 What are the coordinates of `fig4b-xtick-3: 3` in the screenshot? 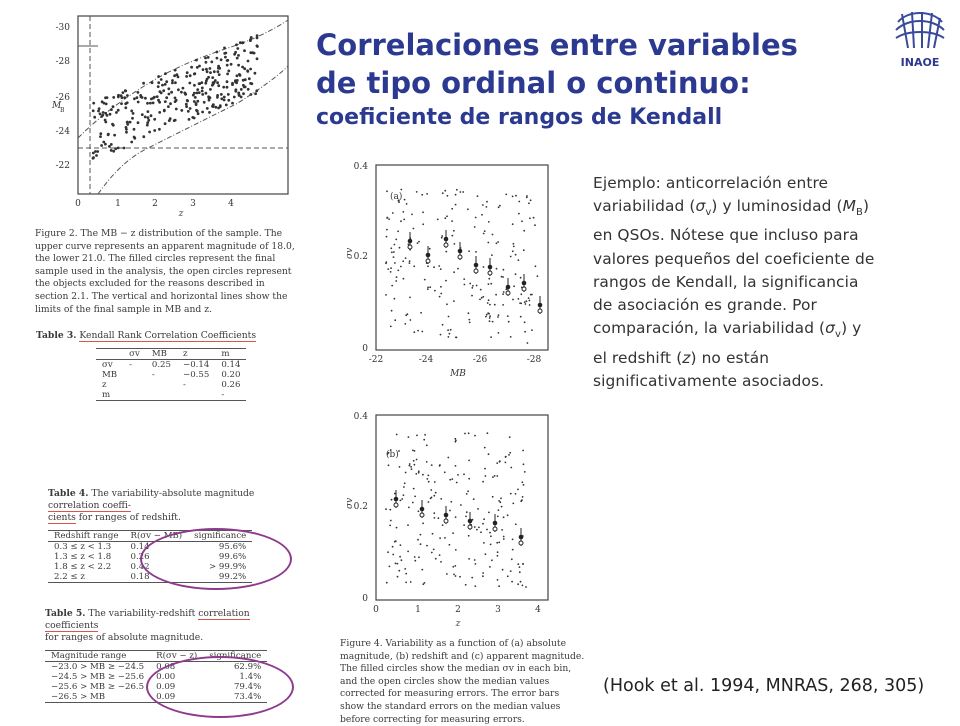 It's located at (498, 610).